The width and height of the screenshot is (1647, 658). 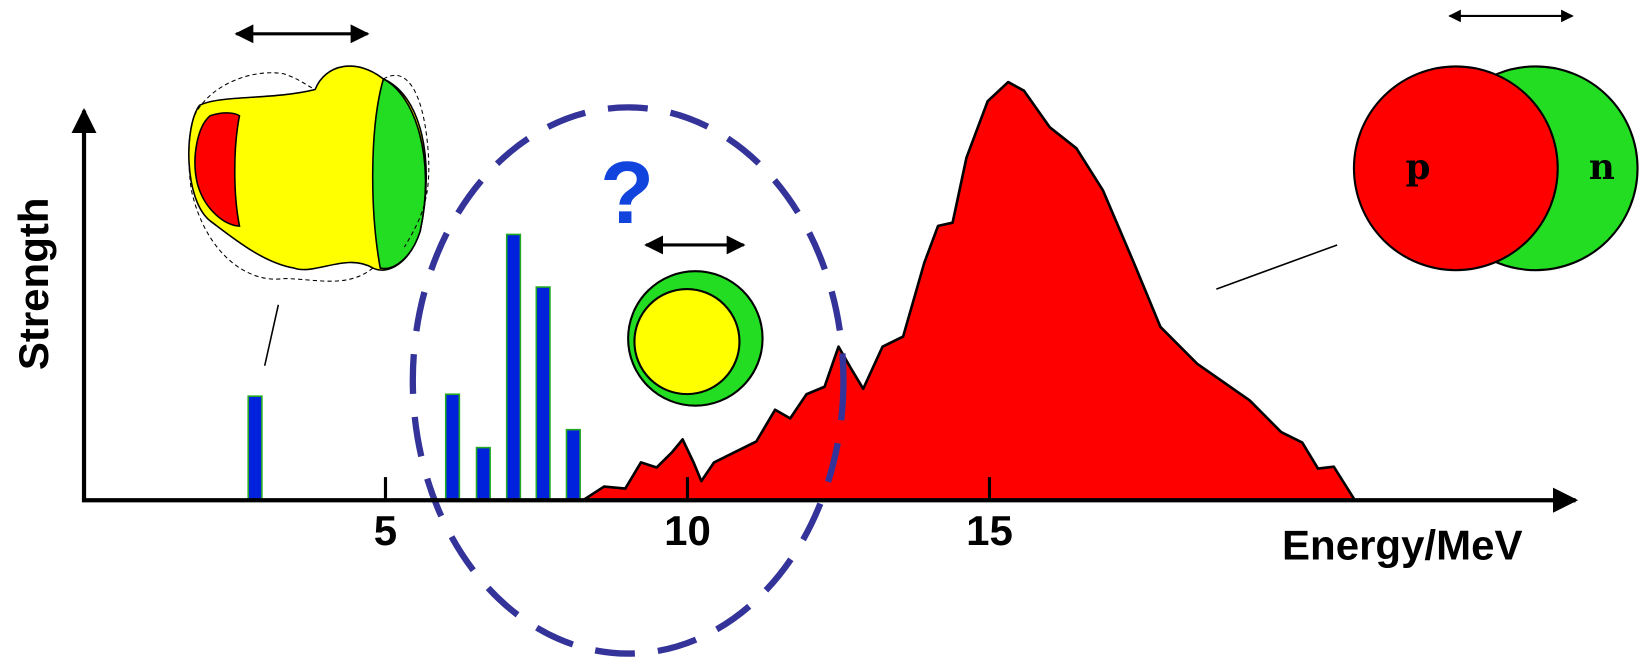 I want to click on x-tick-label: 5, so click(x=385, y=530).